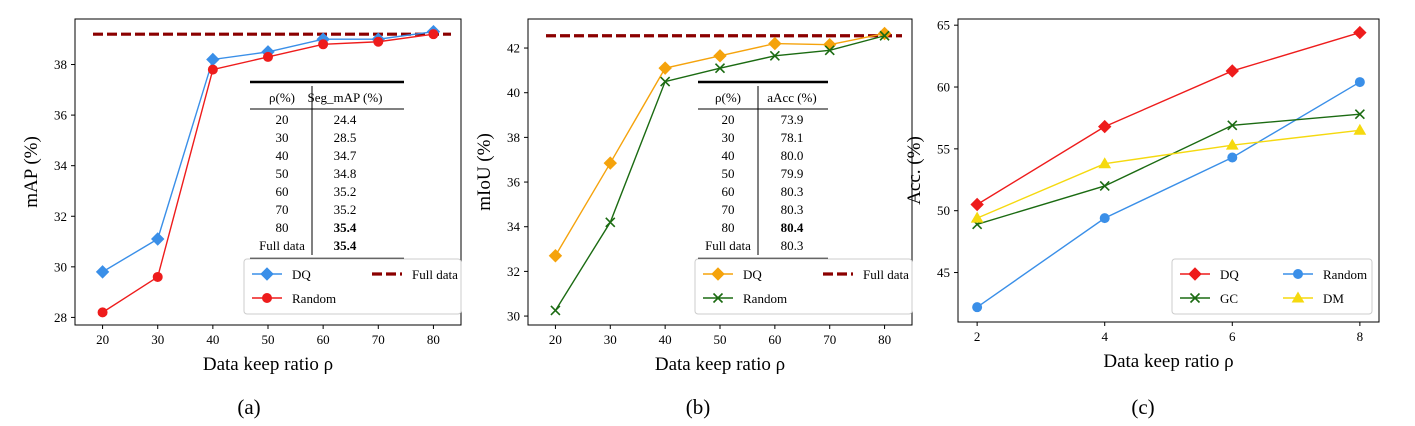  I want to click on legend: DQ Random GC DM, so click(1272, 286).